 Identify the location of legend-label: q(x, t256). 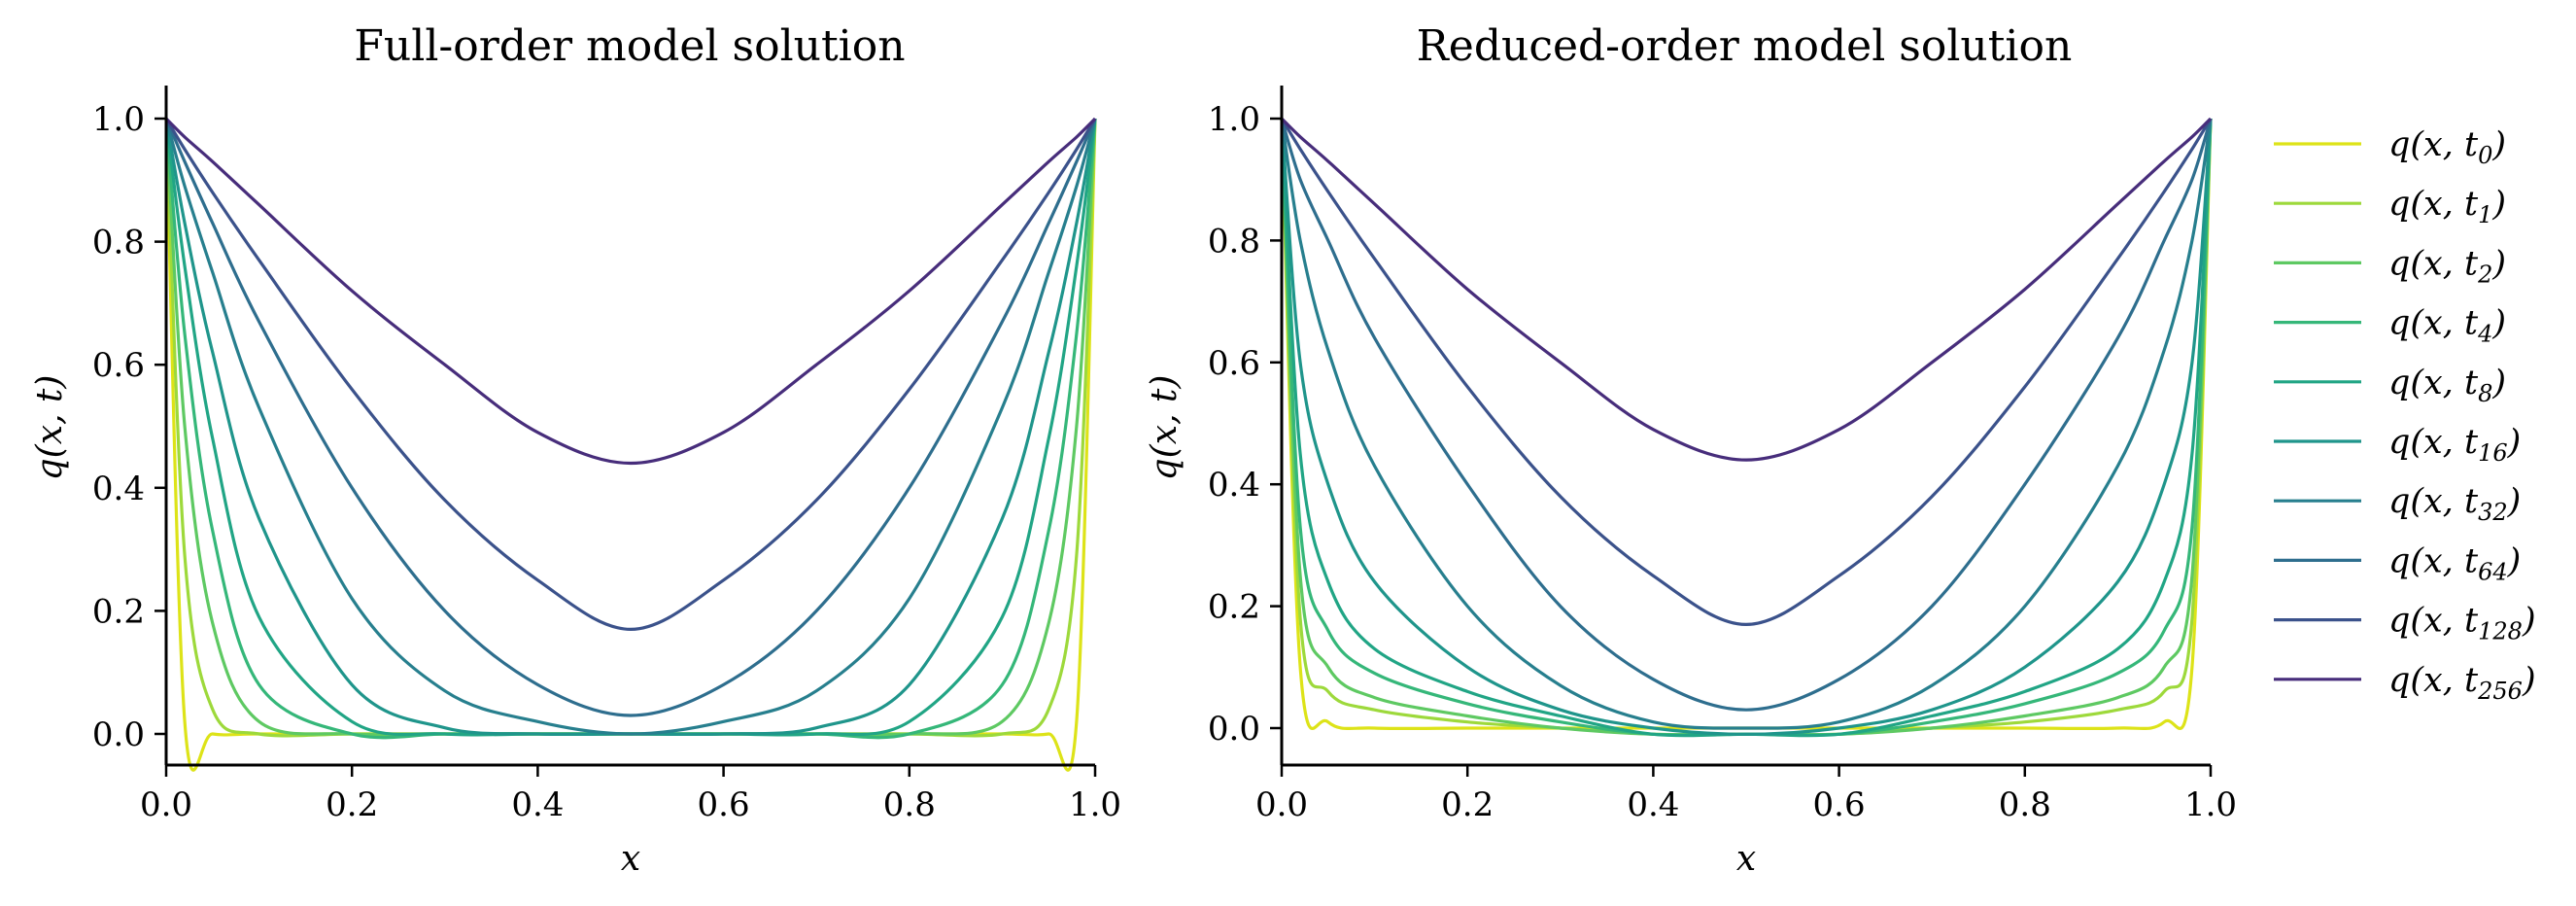
(2462, 683).